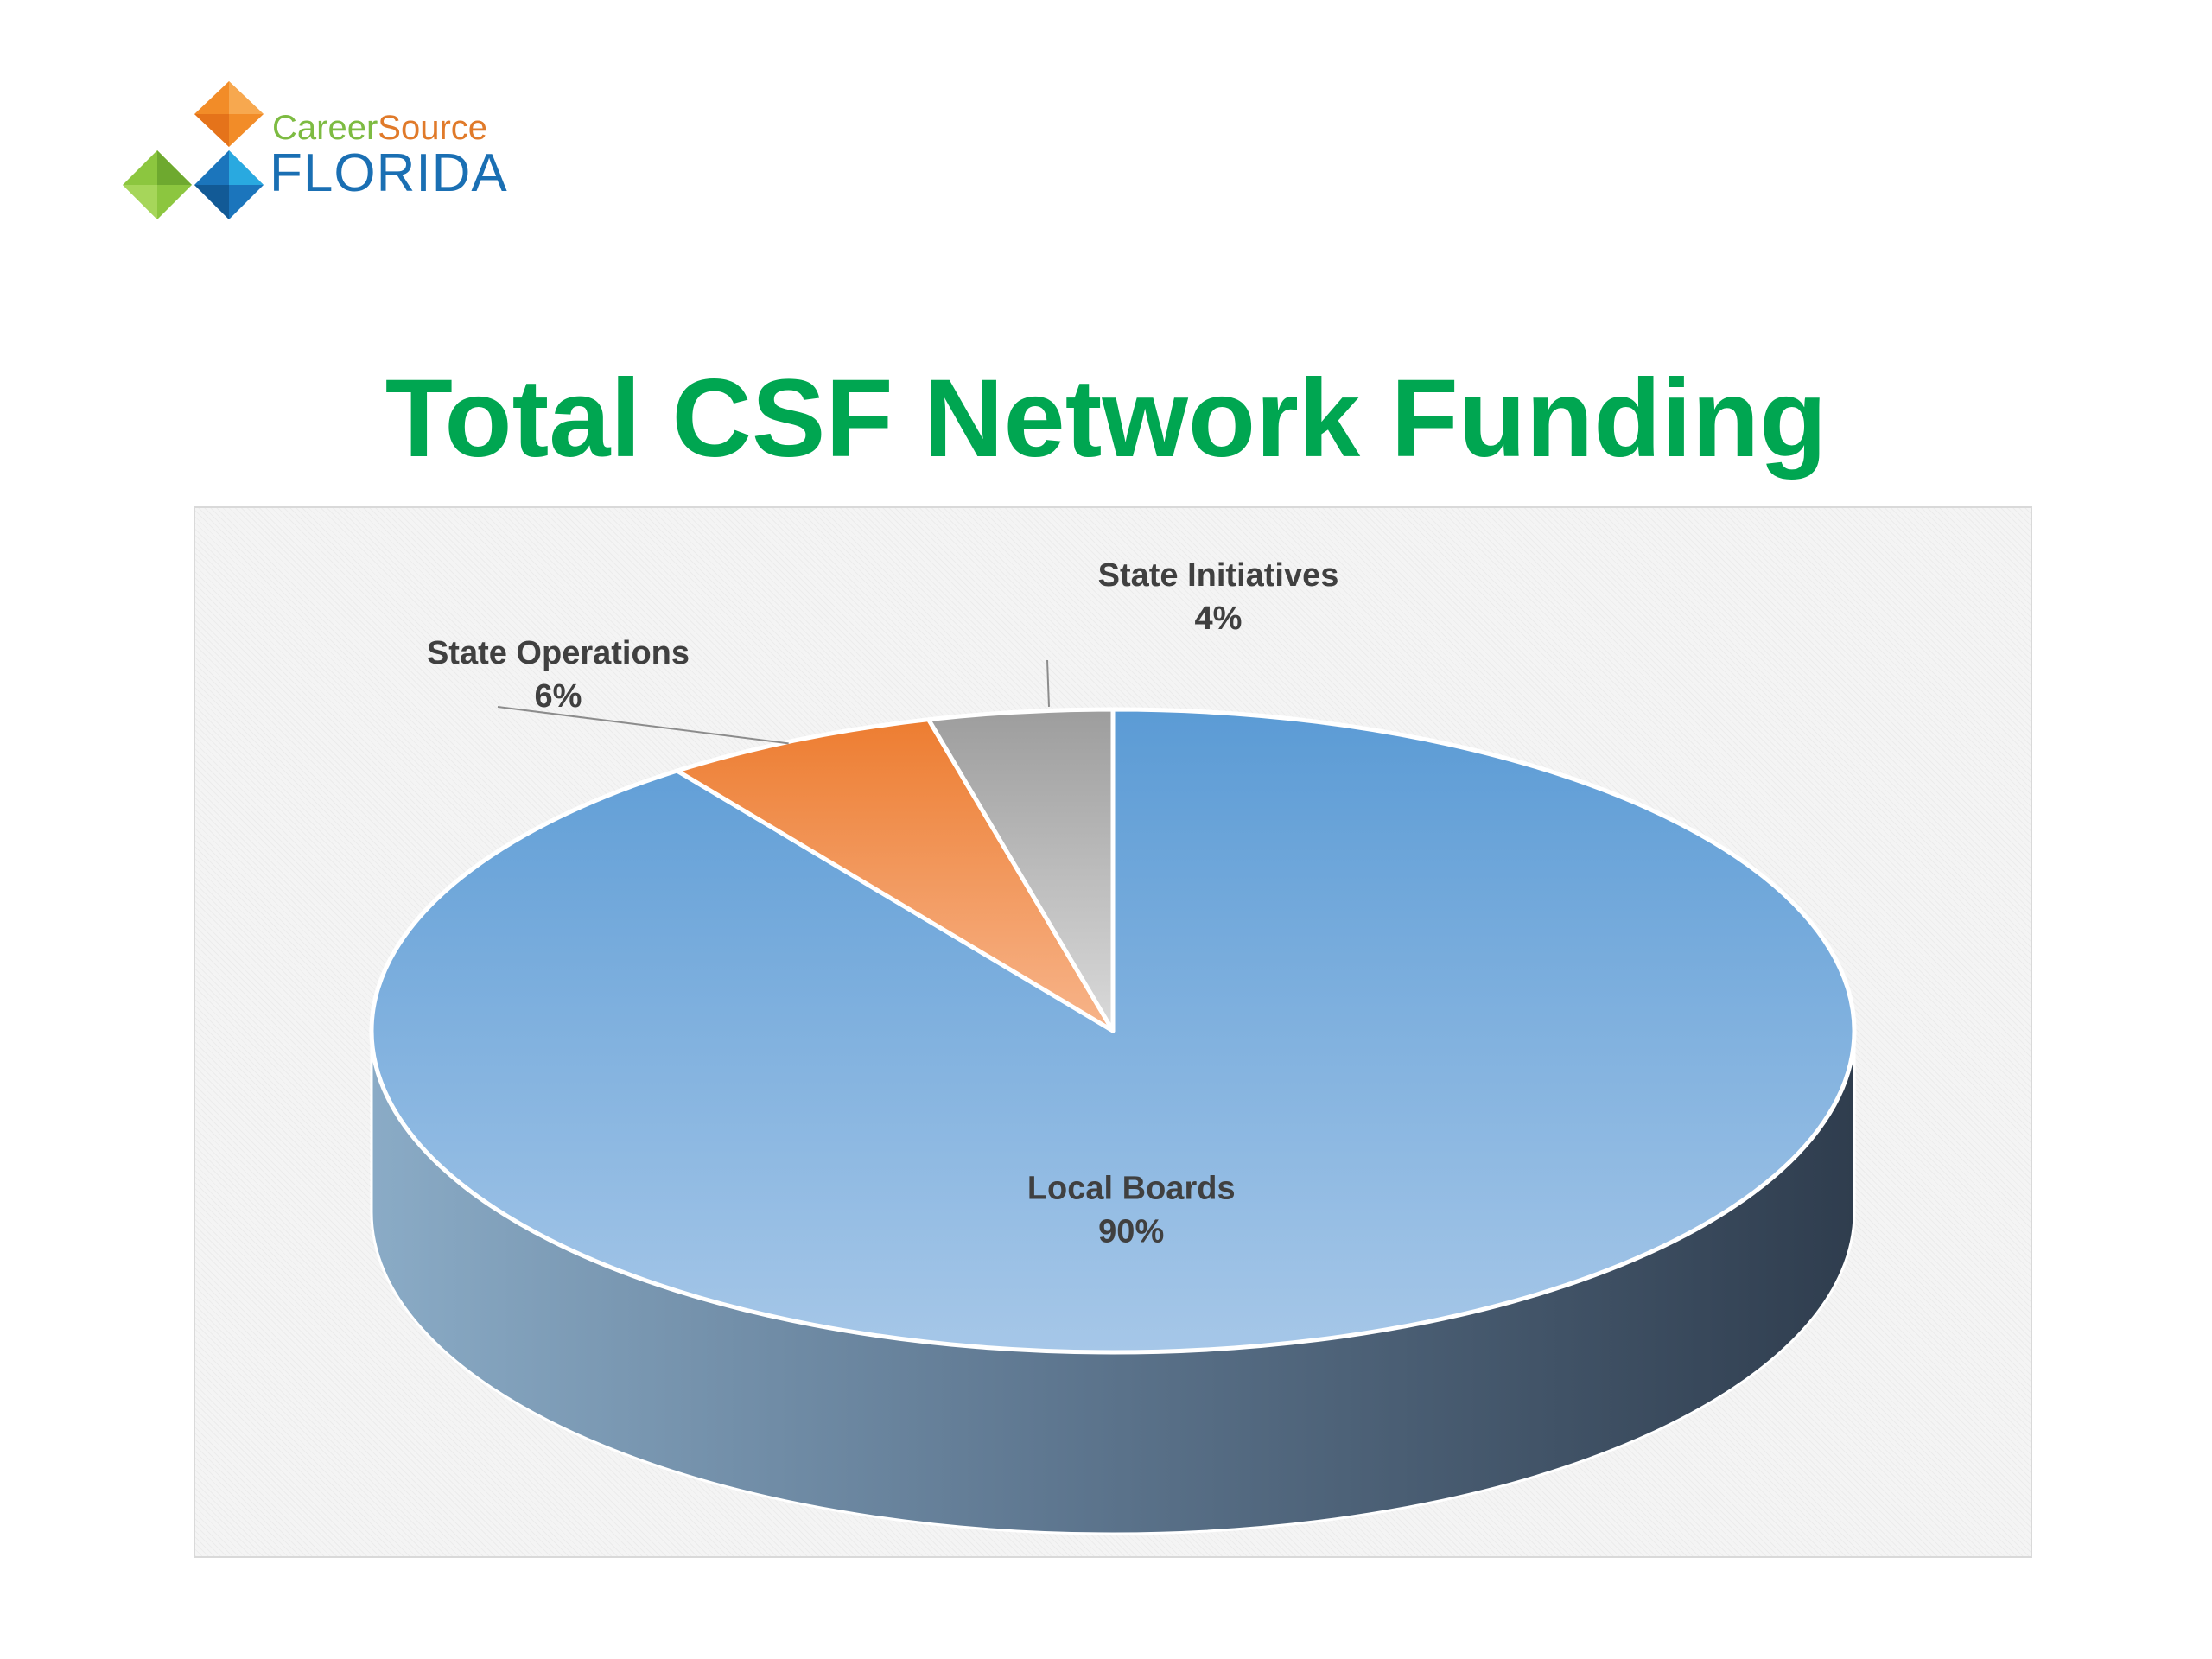 The image size is (2212, 1659). I want to click on pie-slice-state-initiatives, so click(1021, 870).